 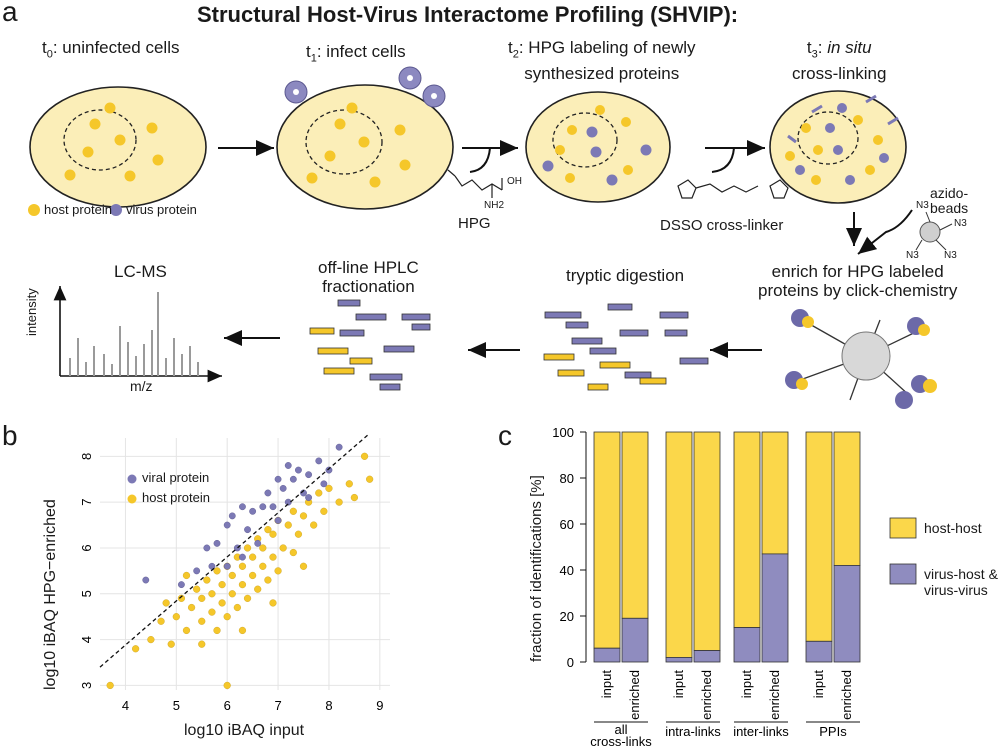 I want to click on cell-uninfected, so click(x=118, y=147).